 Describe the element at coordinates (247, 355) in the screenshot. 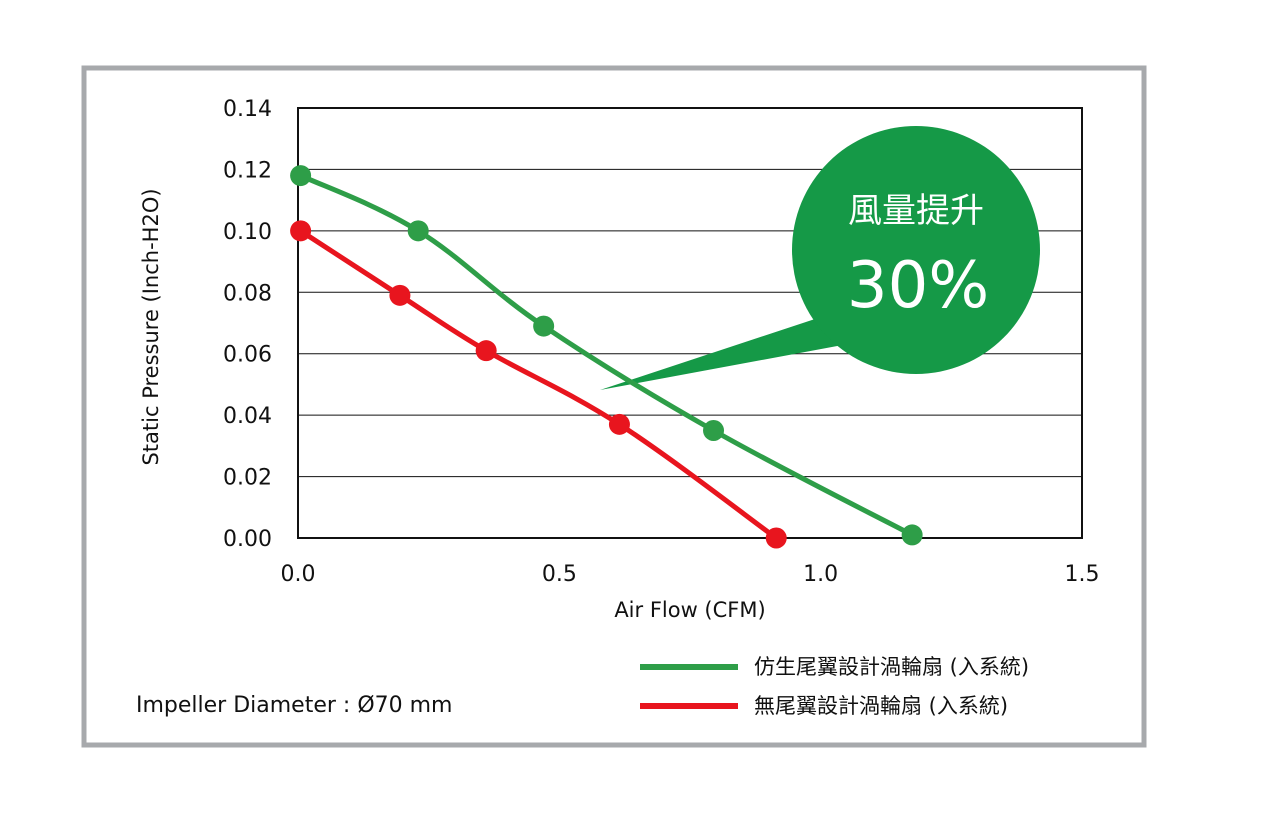

I see `y-tick-label: 0.06` at that location.